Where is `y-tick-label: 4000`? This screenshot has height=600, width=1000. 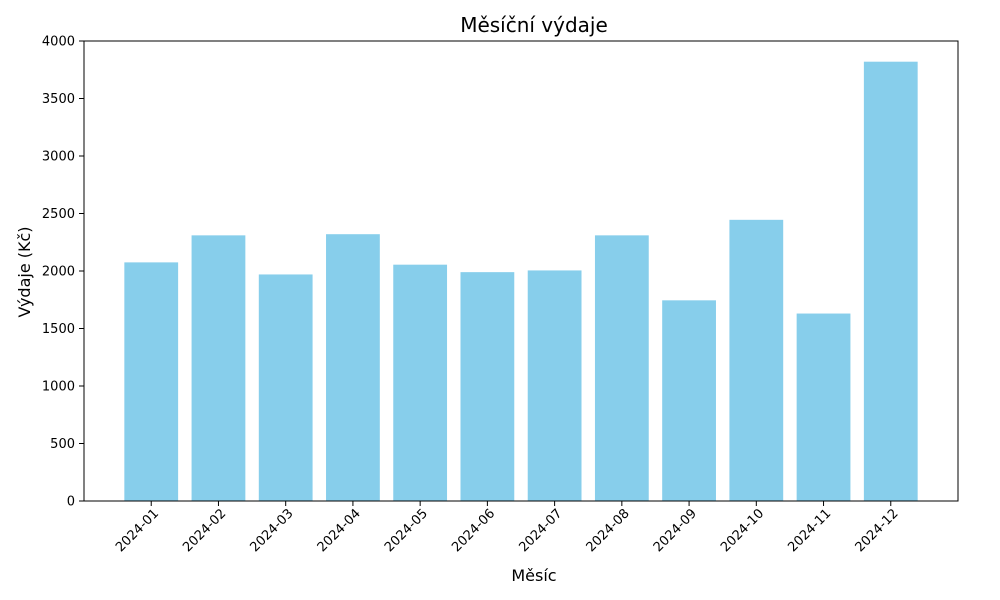 y-tick-label: 4000 is located at coordinates (58, 42).